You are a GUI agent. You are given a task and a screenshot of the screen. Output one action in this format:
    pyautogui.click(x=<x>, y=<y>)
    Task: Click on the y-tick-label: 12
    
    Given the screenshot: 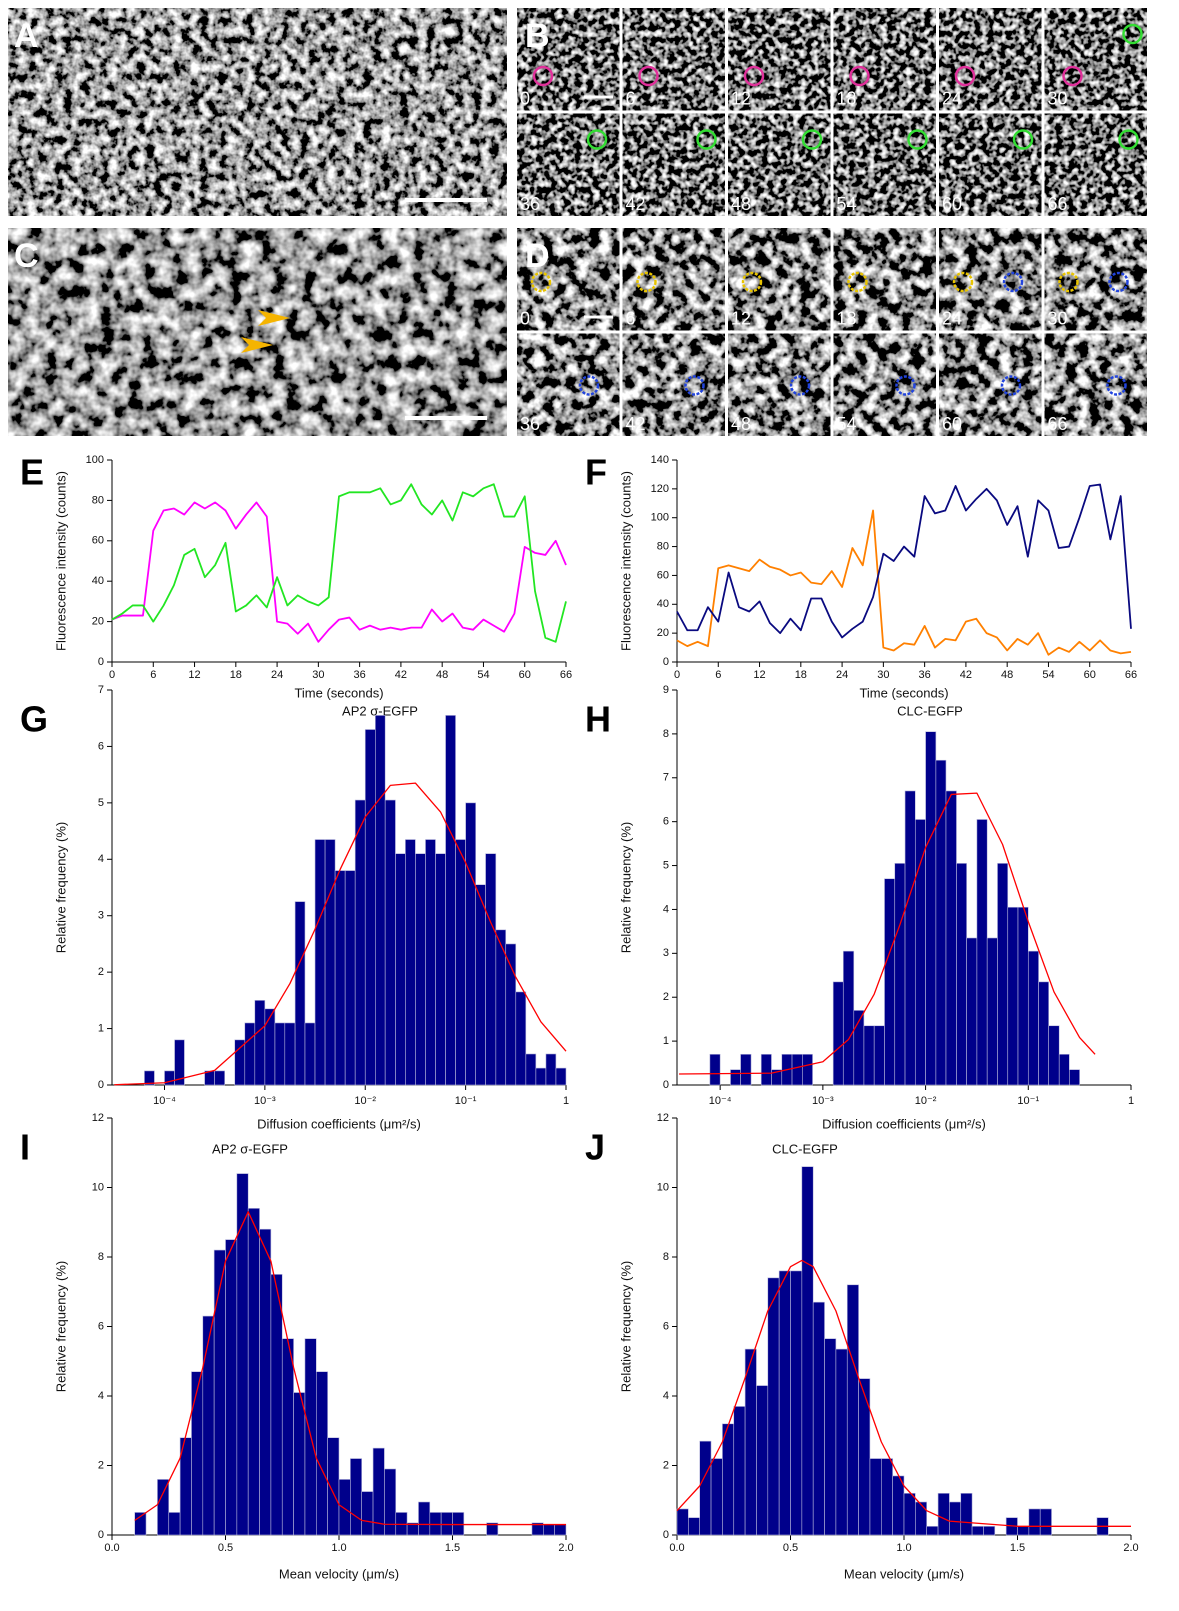 What is the action you would take?
    pyautogui.click(x=663, y=1118)
    